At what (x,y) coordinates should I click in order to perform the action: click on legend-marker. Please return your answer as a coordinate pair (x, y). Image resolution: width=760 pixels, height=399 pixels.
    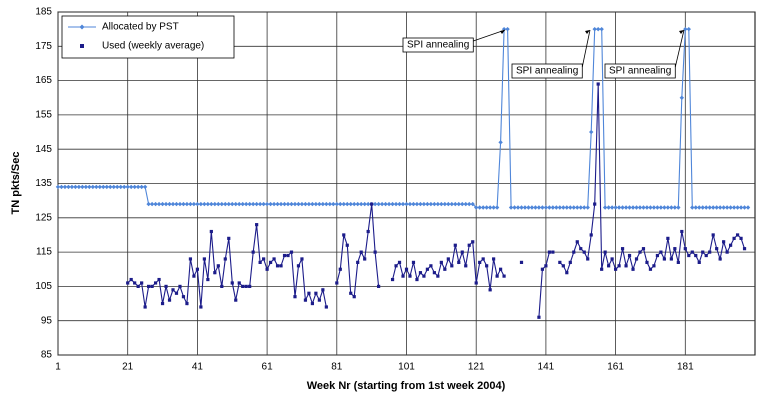
    Looking at the image, I should click on (82, 46).